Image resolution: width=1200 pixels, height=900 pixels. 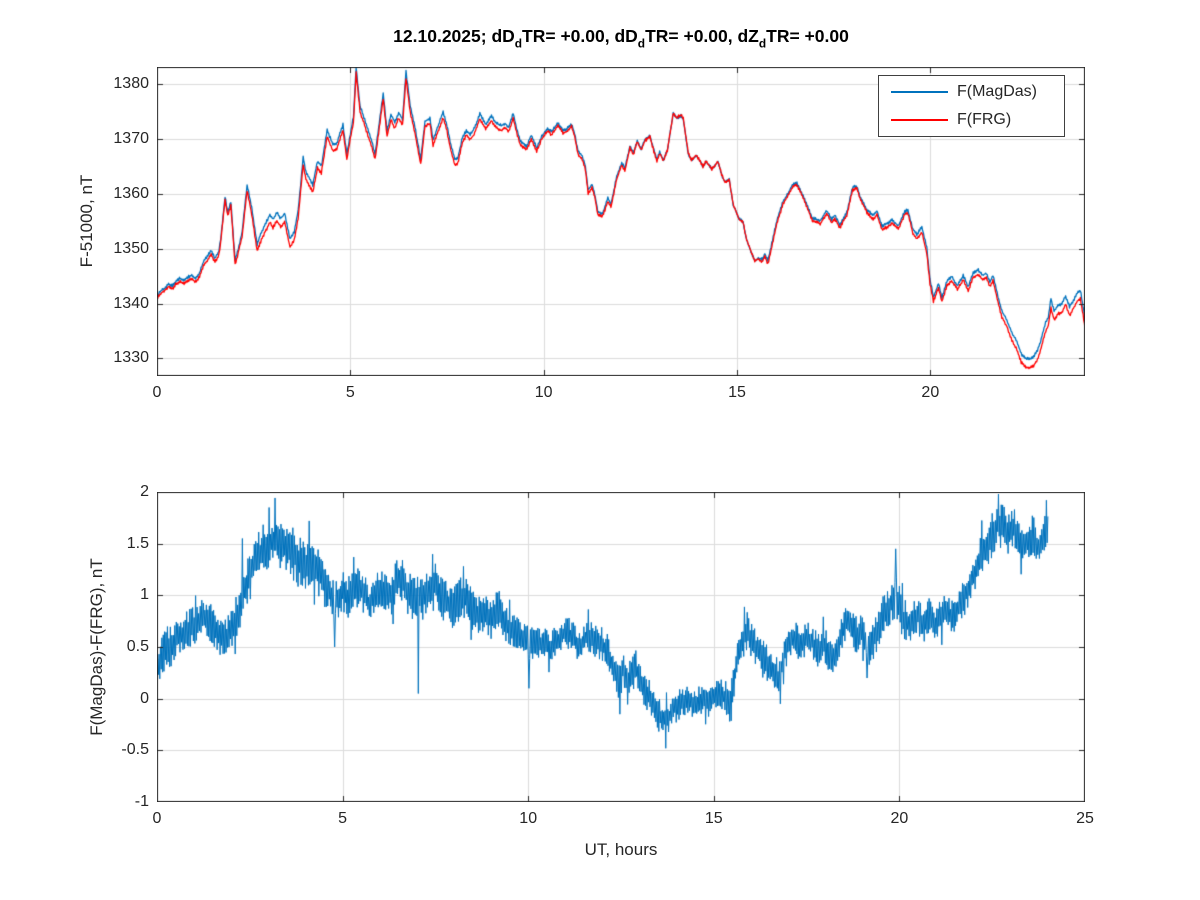 What do you see at coordinates (1085, 818) in the screenshot?
I see `x-tick-label: 25` at bounding box center [1085, 818].